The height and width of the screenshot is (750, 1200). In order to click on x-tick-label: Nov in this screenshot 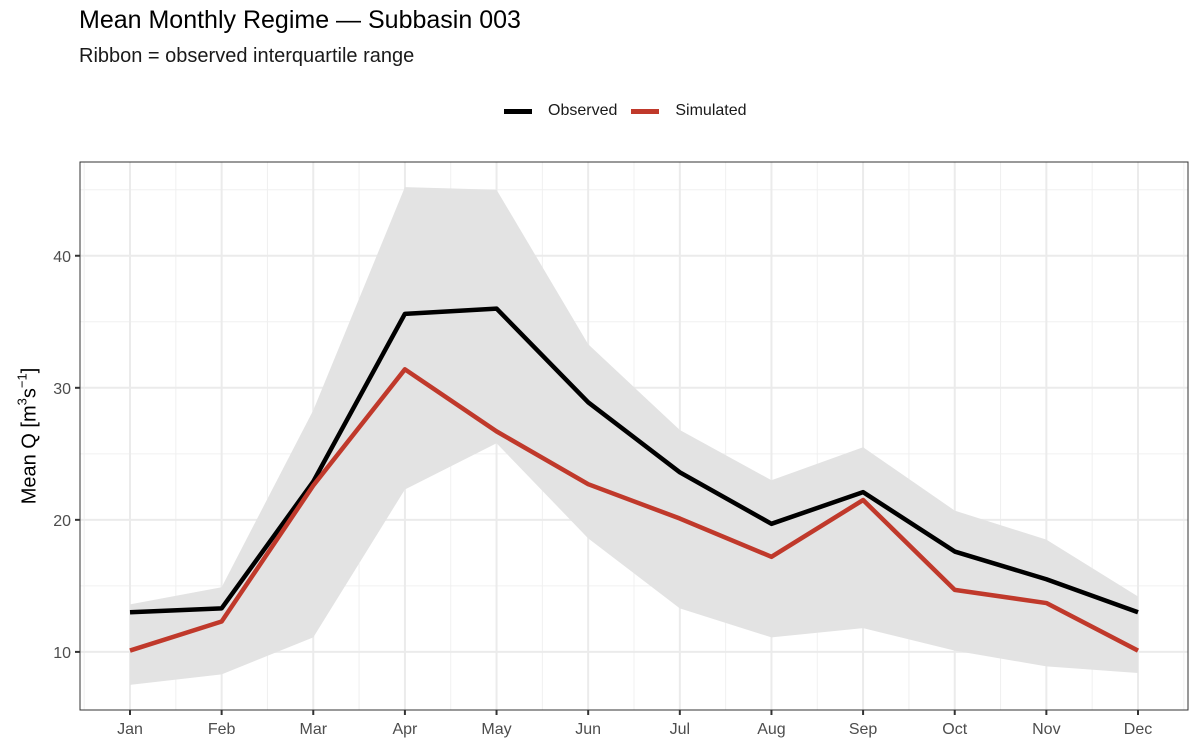, I will do `click(1046, 729)`.